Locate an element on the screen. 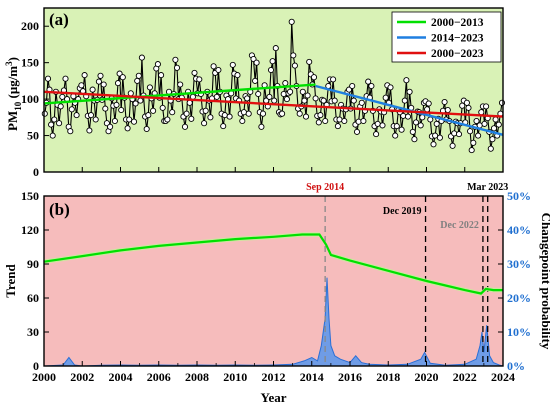  panel-a-legend: 2000−2013 2014−2023 2000−2023 is located at coordinates (446, 37).